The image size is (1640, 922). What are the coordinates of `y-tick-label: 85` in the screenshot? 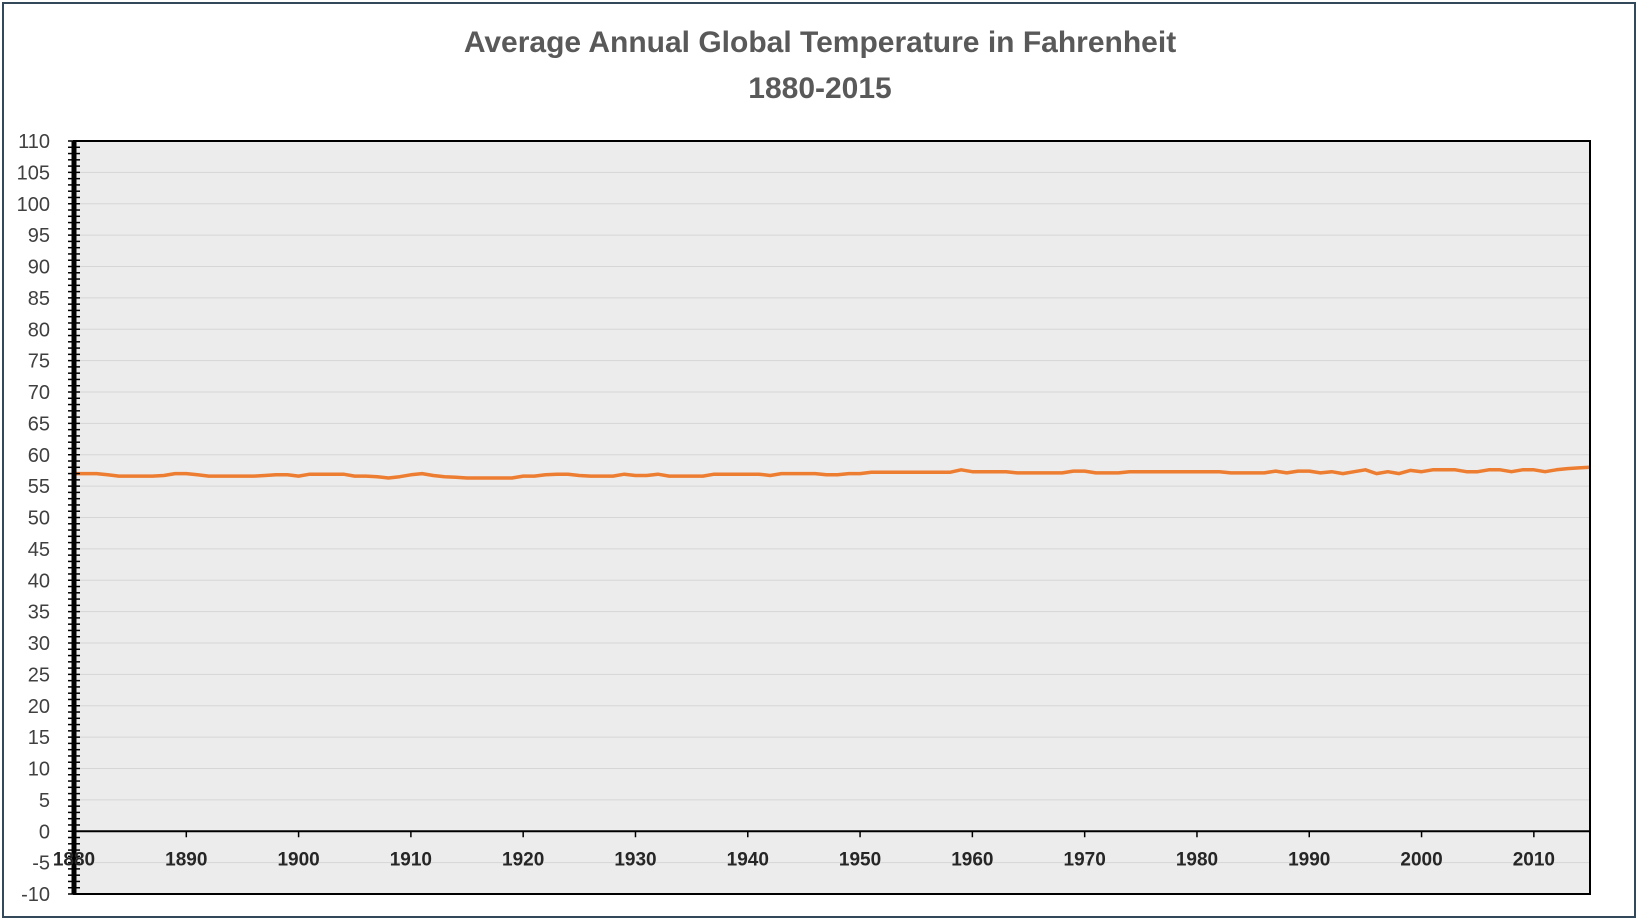 It's located at (39, 299).